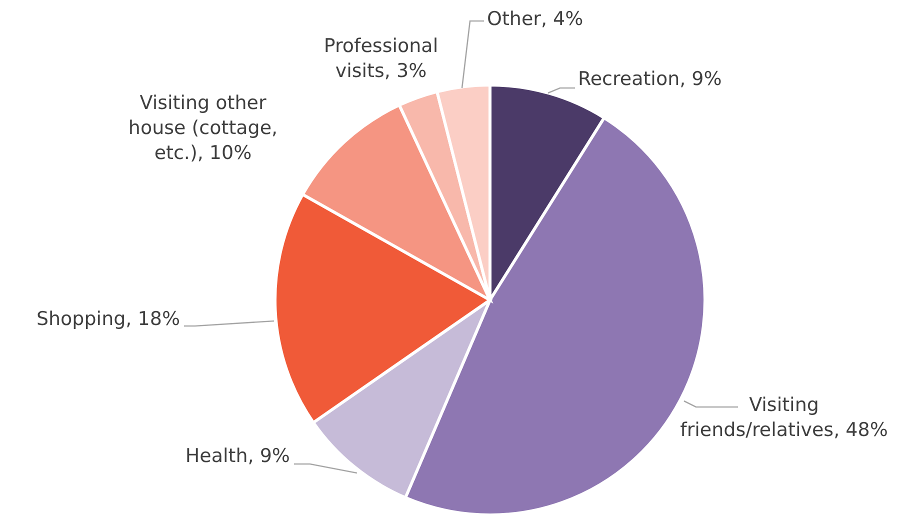 The height and width of the screenshot is (516, 901). I want to click on slice-label: Visiting friends/relatives, 48%, so click(784, 418).